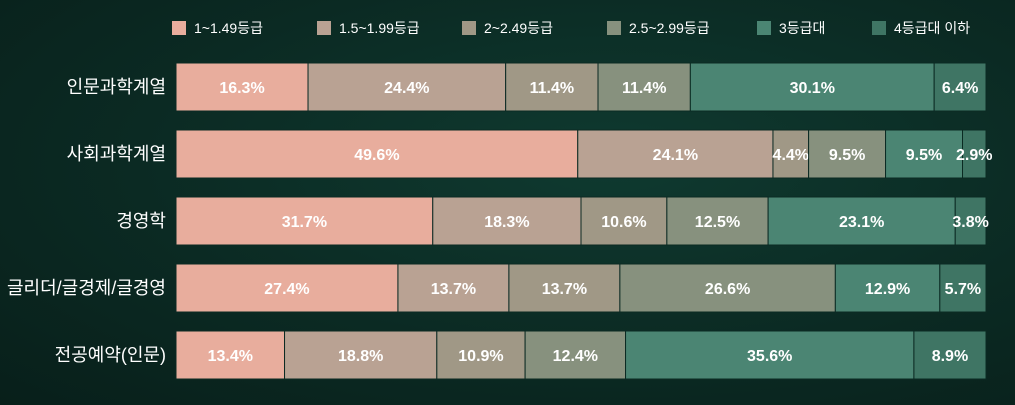  I want to click on data-label: 23.1%, so click(861, 222).